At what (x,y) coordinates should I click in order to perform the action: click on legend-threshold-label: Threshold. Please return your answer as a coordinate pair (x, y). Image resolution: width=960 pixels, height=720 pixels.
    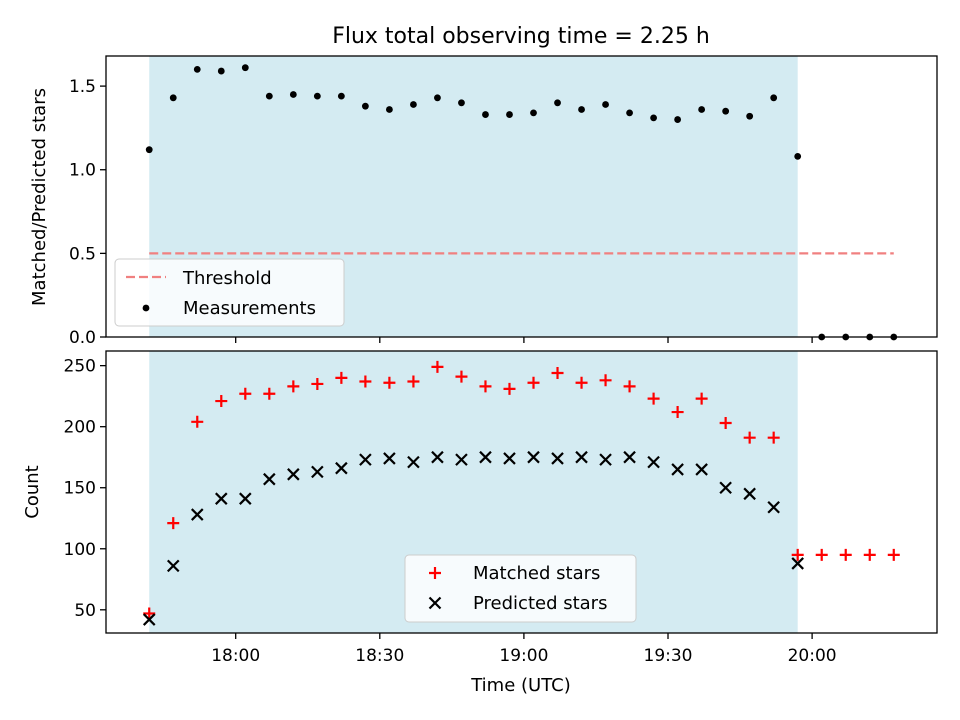
    Looking at the image, I should click on (227, 278).